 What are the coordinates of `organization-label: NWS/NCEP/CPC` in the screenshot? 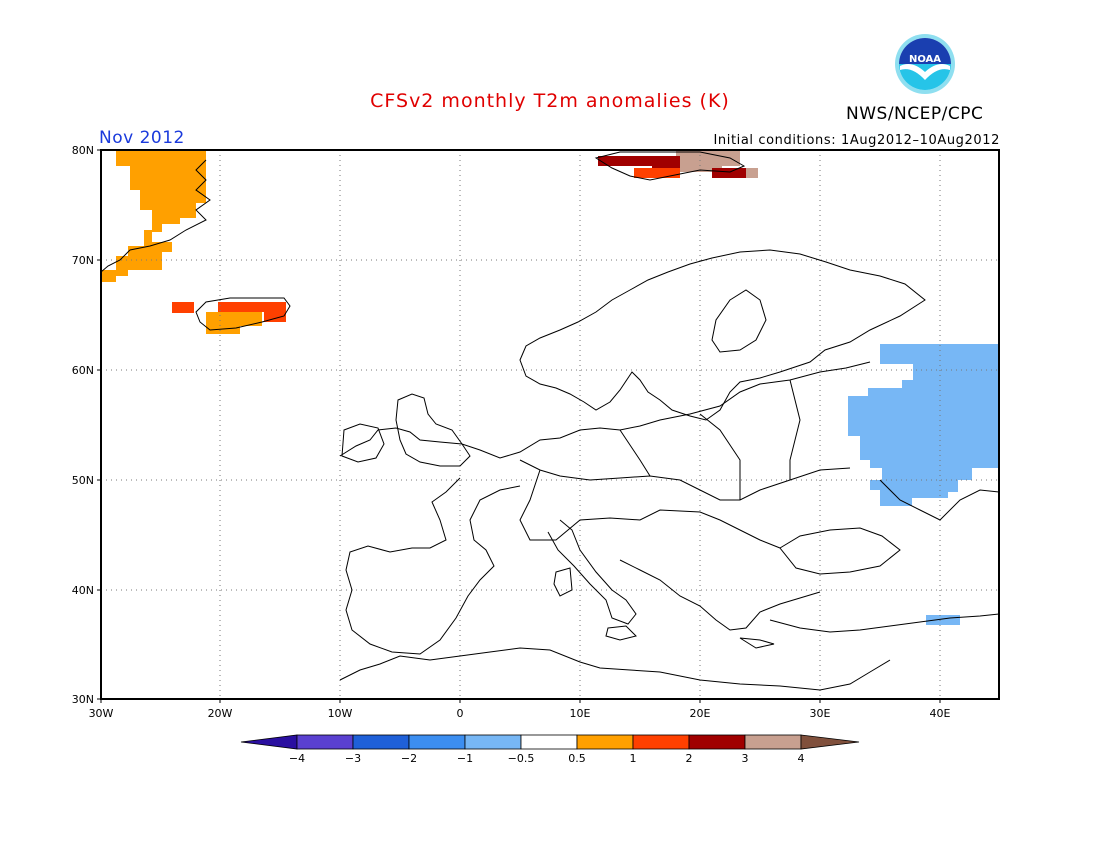 It's located at (915, 114).